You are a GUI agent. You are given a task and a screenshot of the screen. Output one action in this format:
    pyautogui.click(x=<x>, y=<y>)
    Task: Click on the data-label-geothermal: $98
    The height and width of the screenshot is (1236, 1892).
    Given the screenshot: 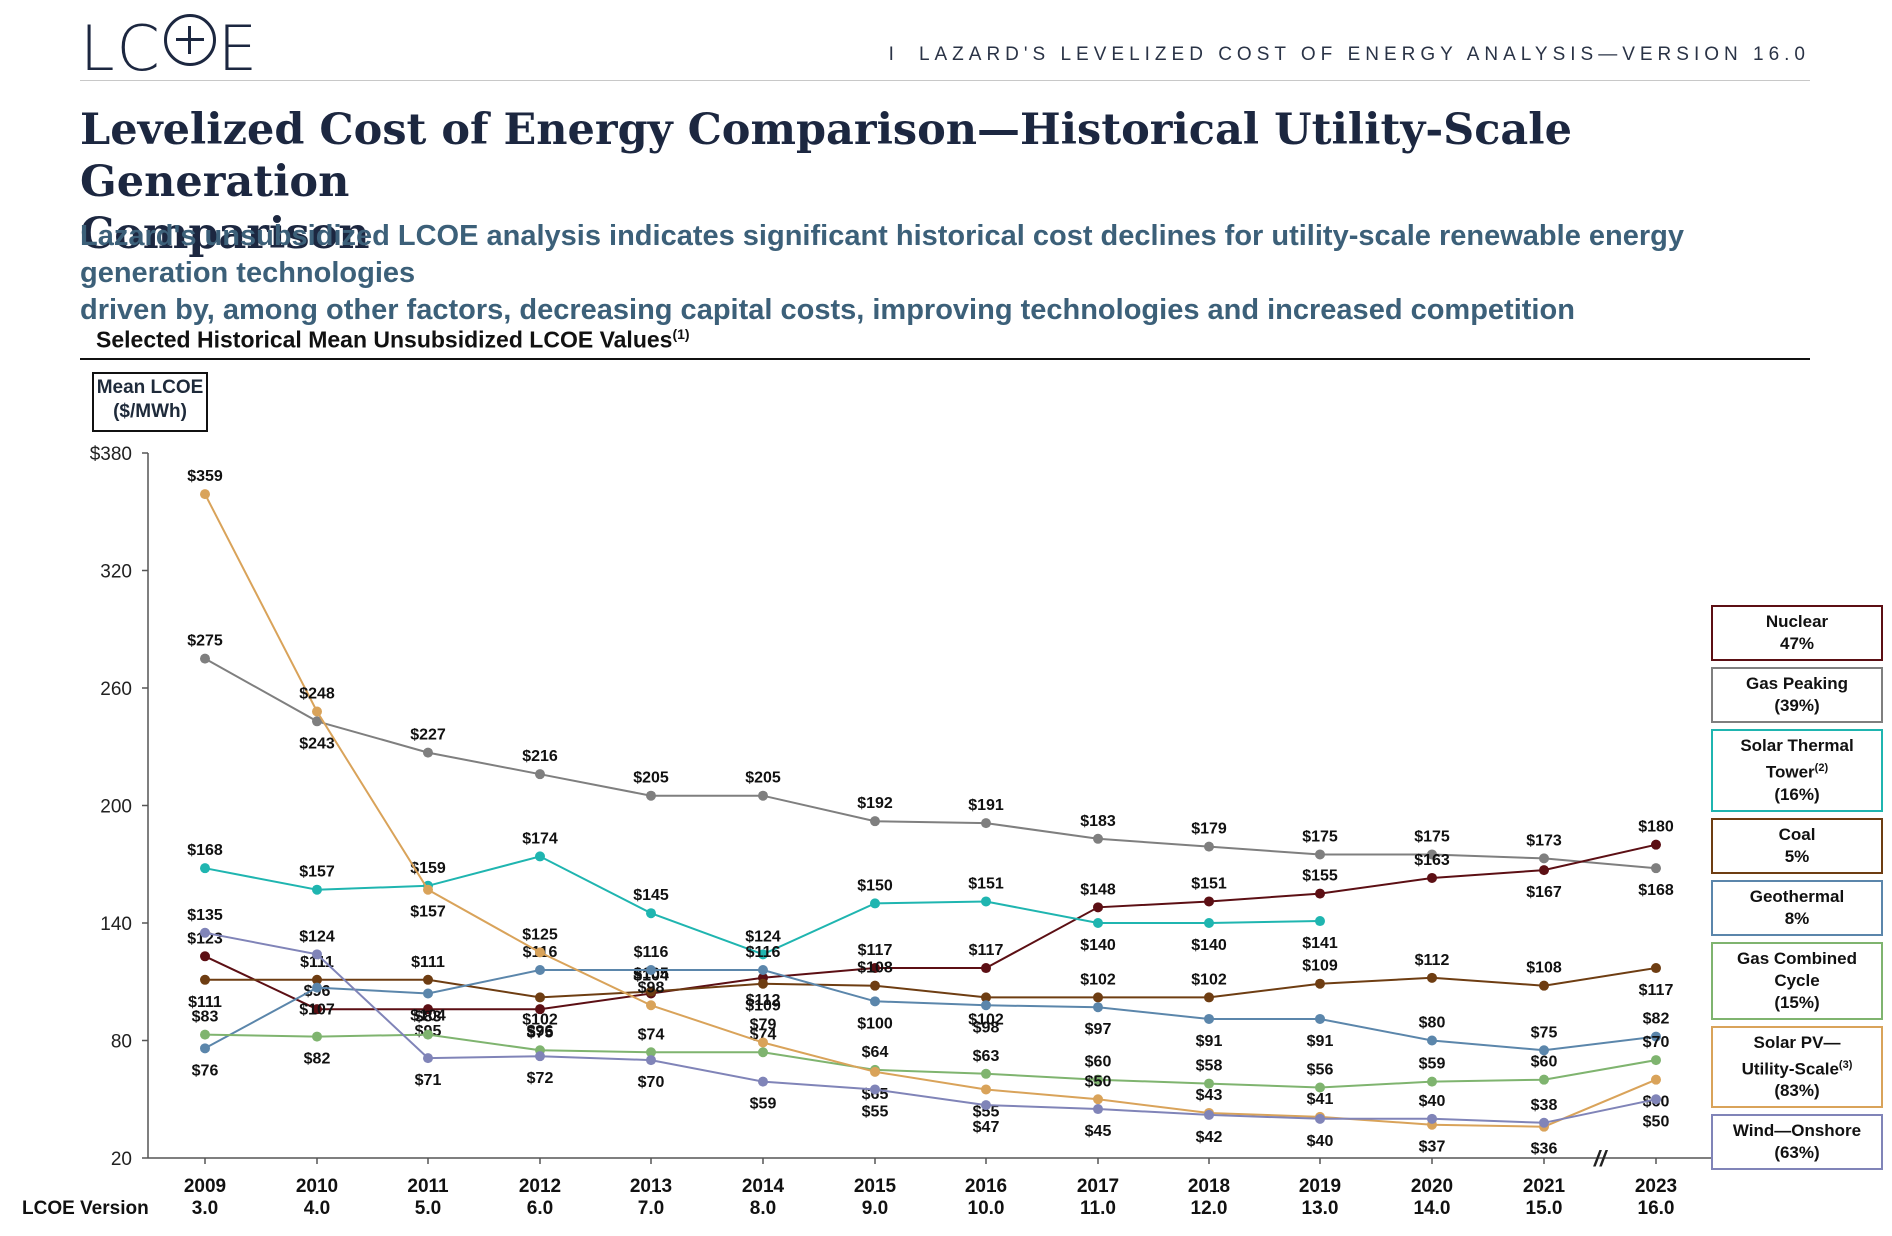 What is the action you would take?
    pyautogui.click(x=986, y=1027)
    